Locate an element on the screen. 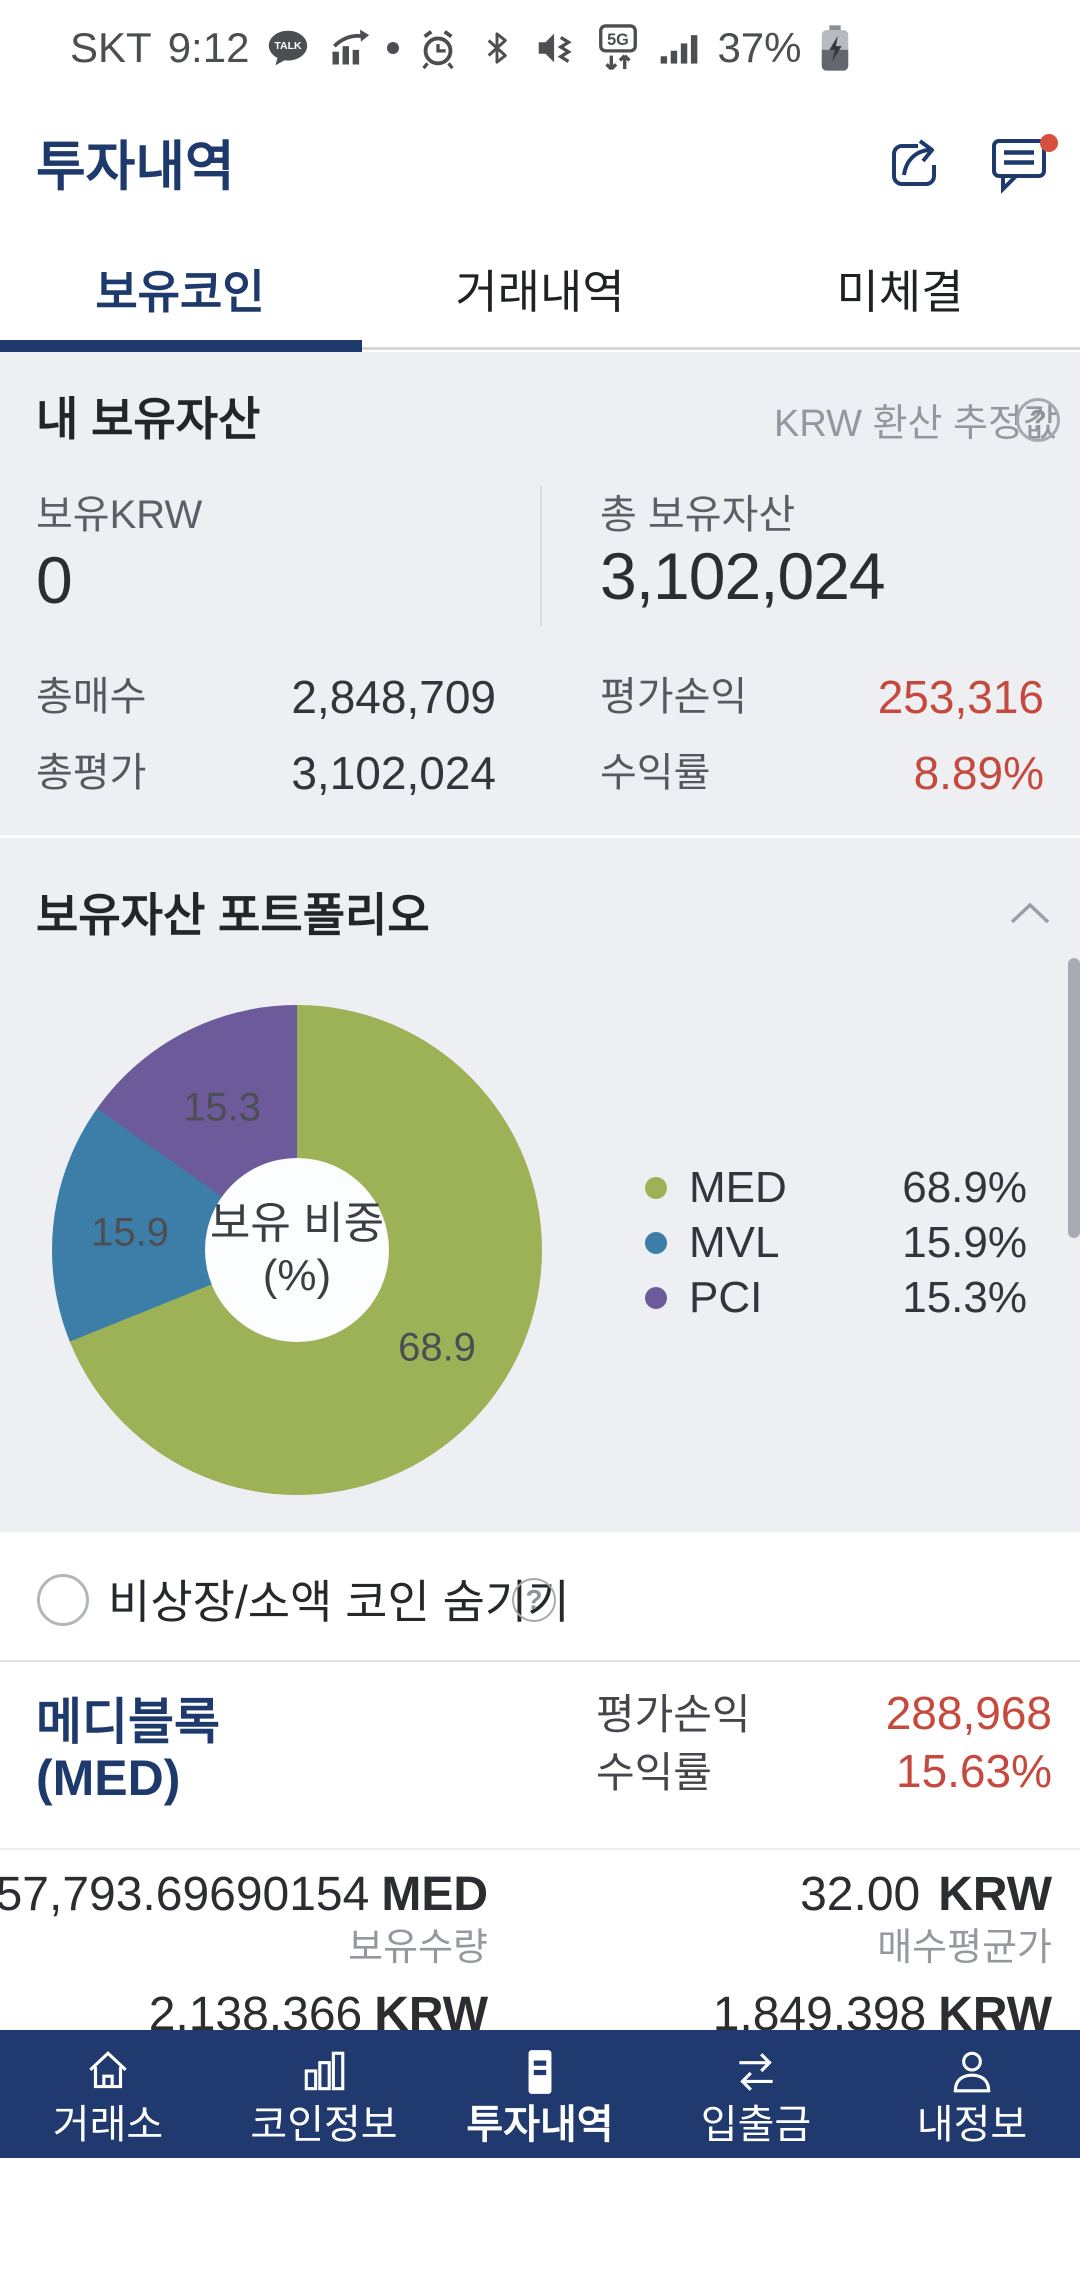 The height and width of the screenshot is (2280, 1080). coin-divider is located at coordinates (540, 1849).